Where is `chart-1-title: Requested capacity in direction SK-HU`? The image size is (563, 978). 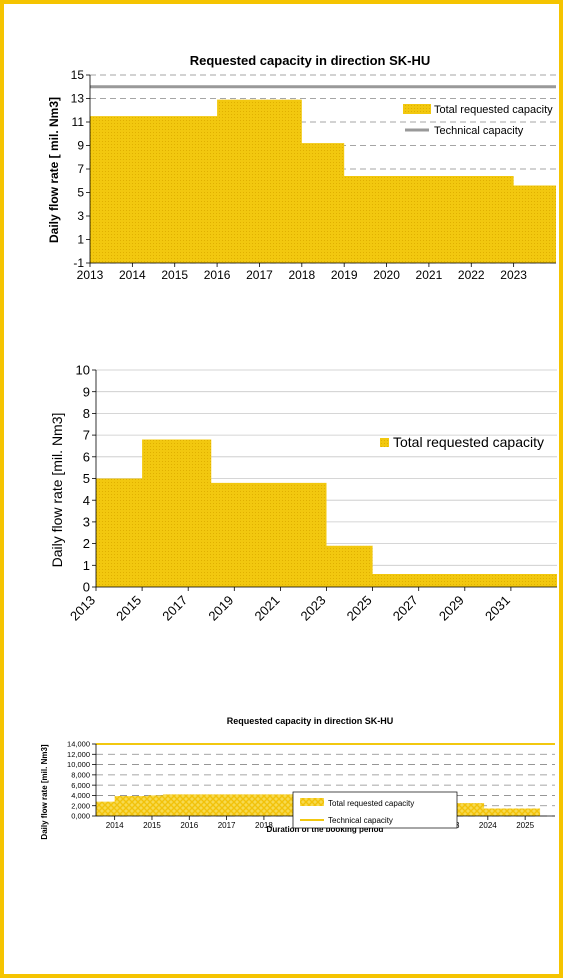 chart-1-title: Requested capacity in direction SK-HU is located at coordinates (310, 60).